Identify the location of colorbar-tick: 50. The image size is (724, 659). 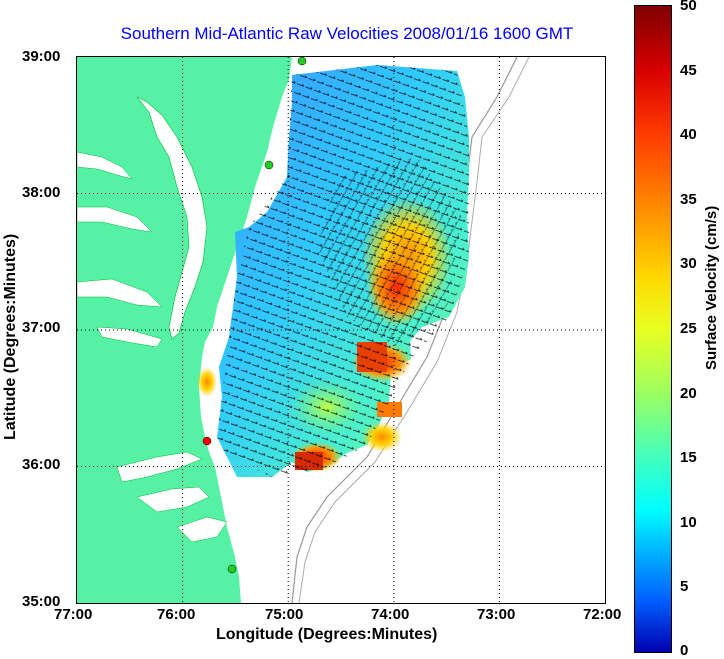
(688, 7).